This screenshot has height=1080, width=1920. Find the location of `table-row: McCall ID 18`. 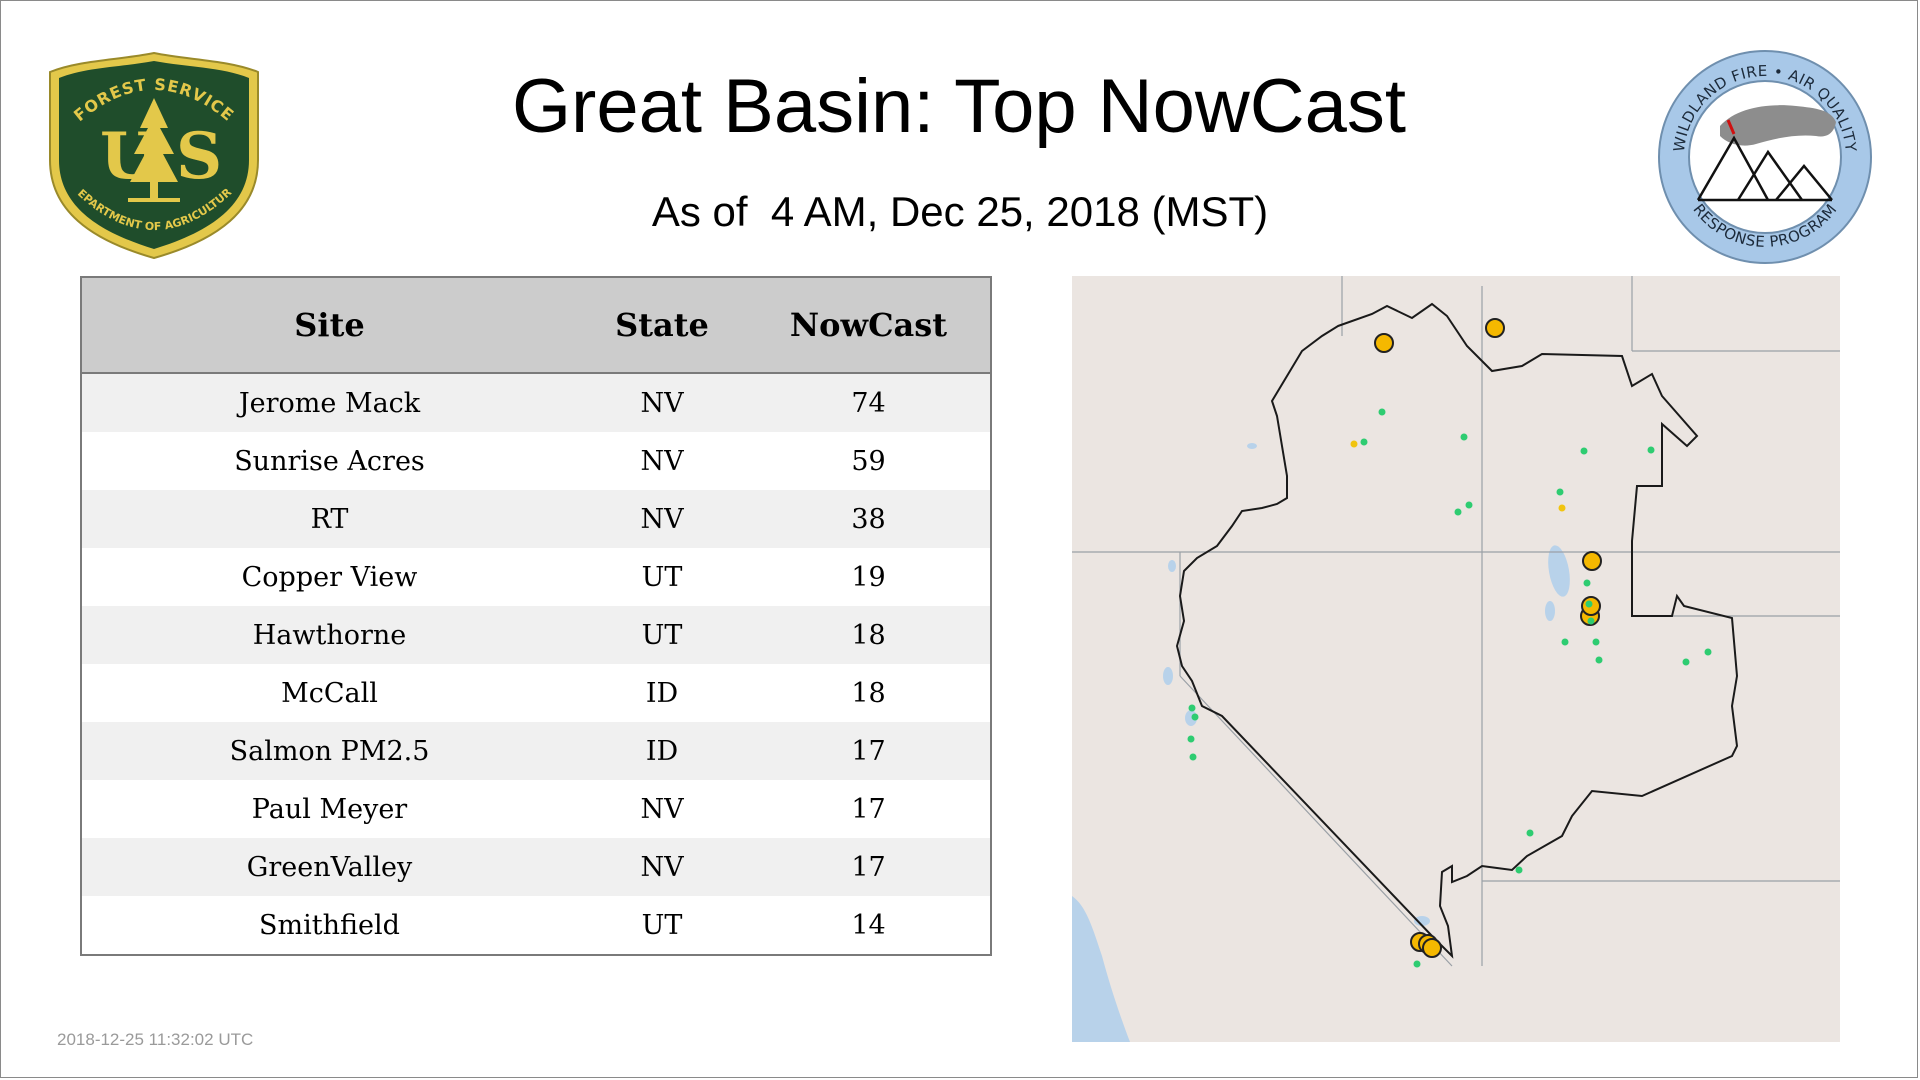

table-row: McCall ID 18 is located at coordinates (536, 693).